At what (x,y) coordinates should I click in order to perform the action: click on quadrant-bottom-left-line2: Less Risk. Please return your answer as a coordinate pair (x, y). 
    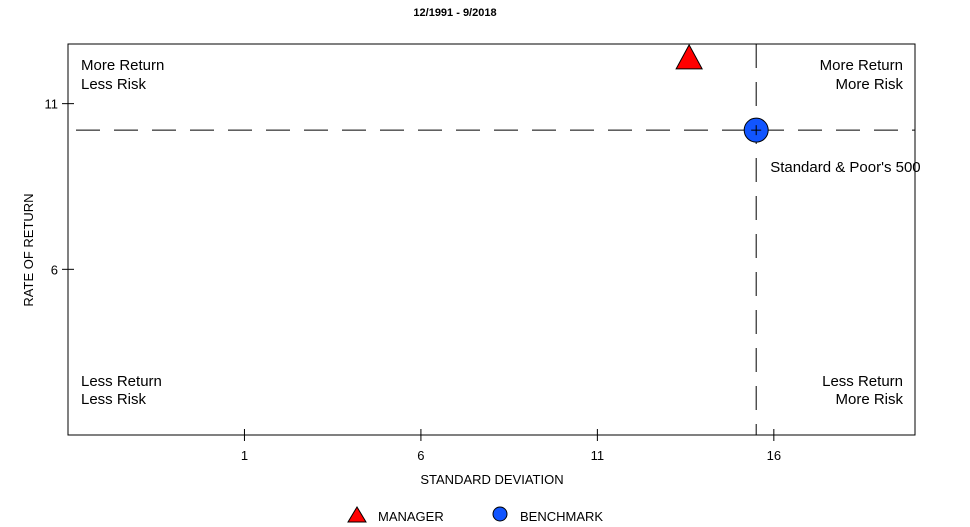
    Looking at the image, I should click on (114, 399).